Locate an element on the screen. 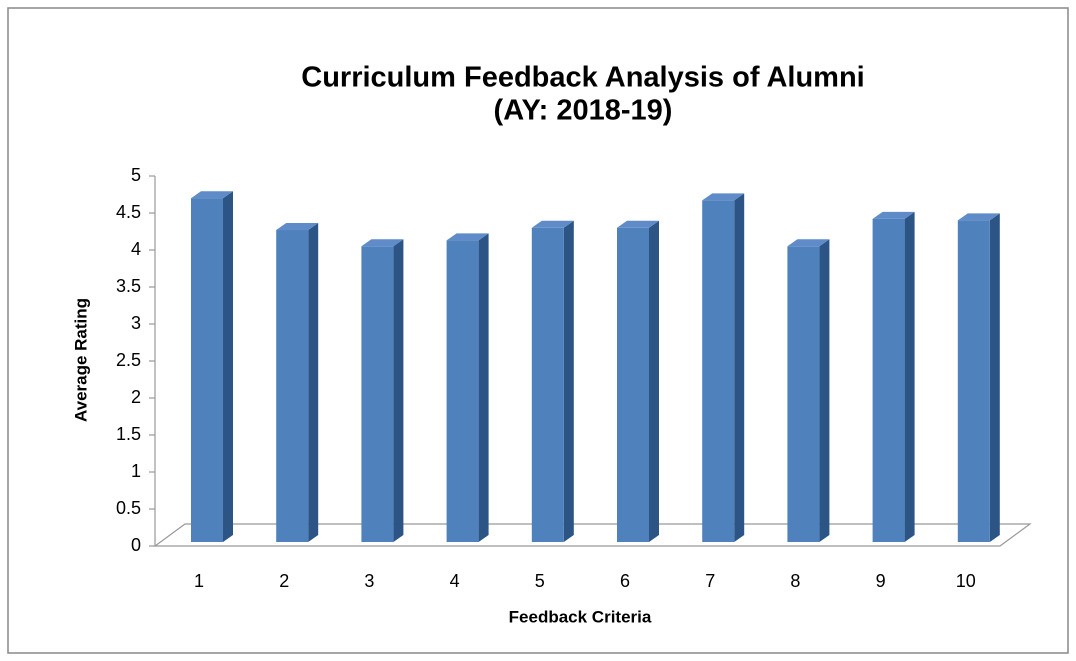  y-tick-label: 3.5 is located at coordinates (128, 286).